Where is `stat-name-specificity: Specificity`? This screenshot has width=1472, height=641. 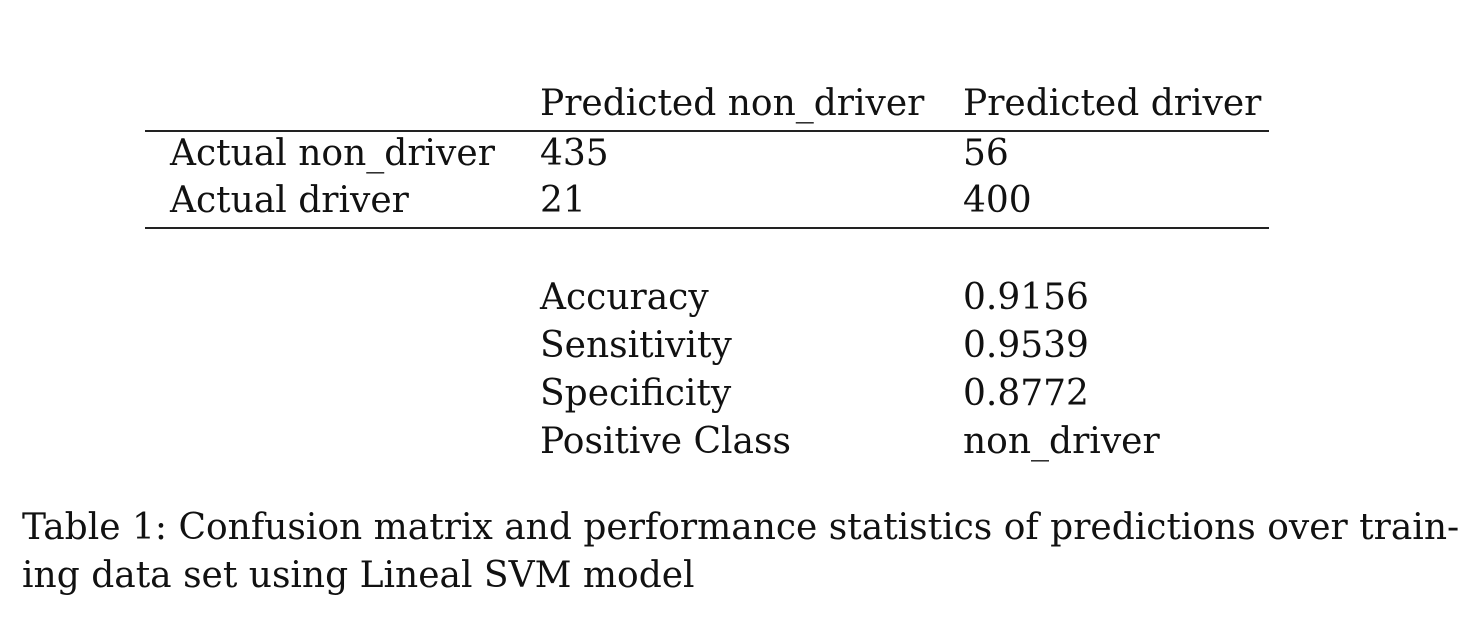 stat-name-specificity: Specificity is located at coordinates (636, 393).